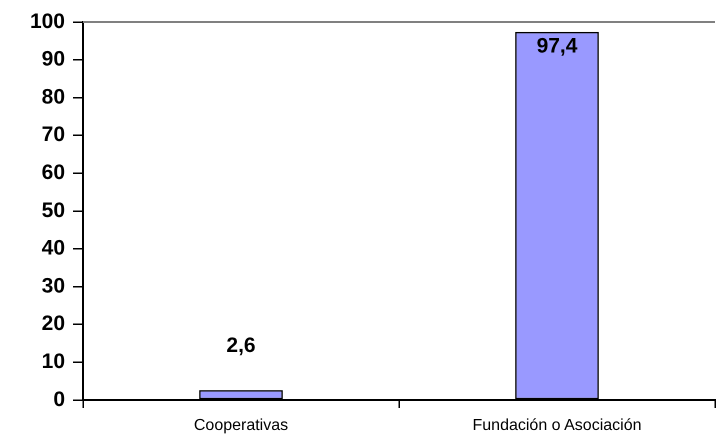 The height and width of the screenshot is (447, 716). What do you see at coordinates (53, 248) in the screenshot?
I see `y-tick-label: 40` at bounding box center [53, 248].